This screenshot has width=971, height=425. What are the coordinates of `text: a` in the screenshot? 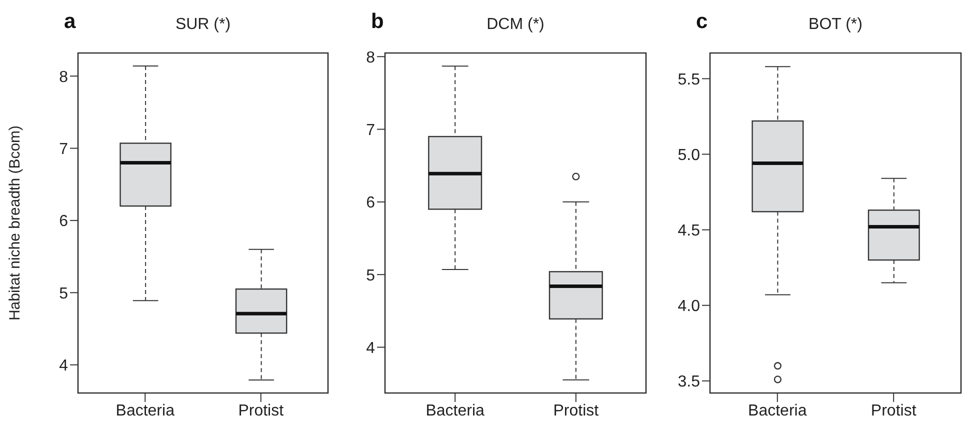 It's located at (70, 22).